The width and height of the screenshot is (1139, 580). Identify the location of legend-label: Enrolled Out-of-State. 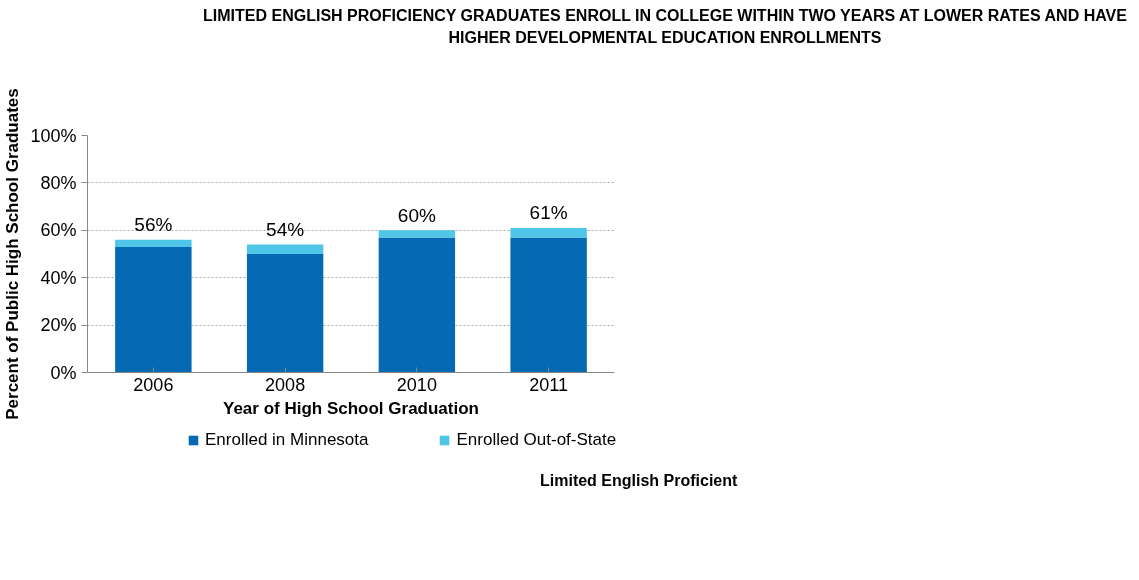
(536, 440).